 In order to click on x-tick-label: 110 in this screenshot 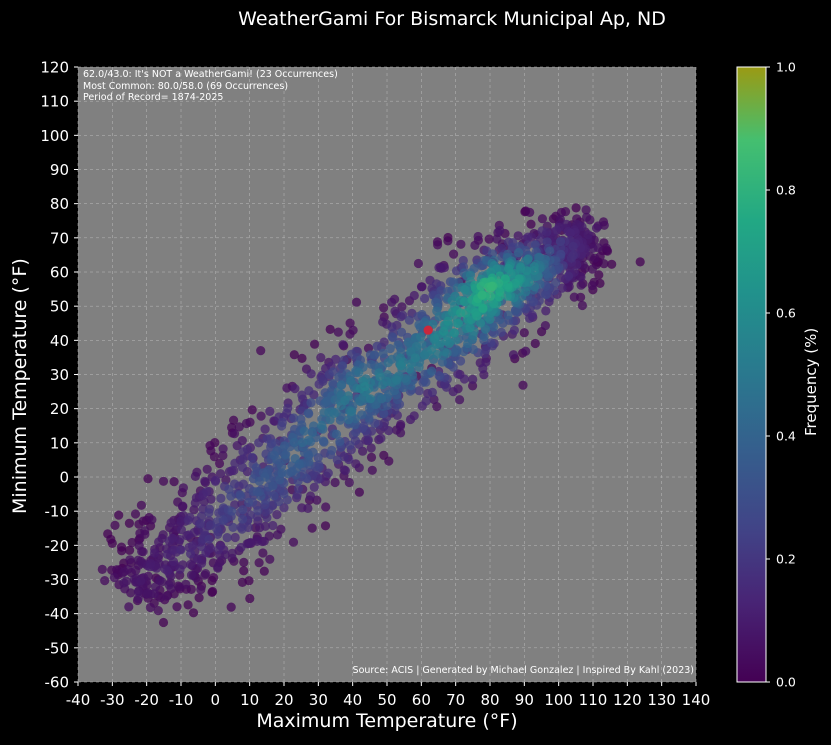, I will do `click(593, 700)`.